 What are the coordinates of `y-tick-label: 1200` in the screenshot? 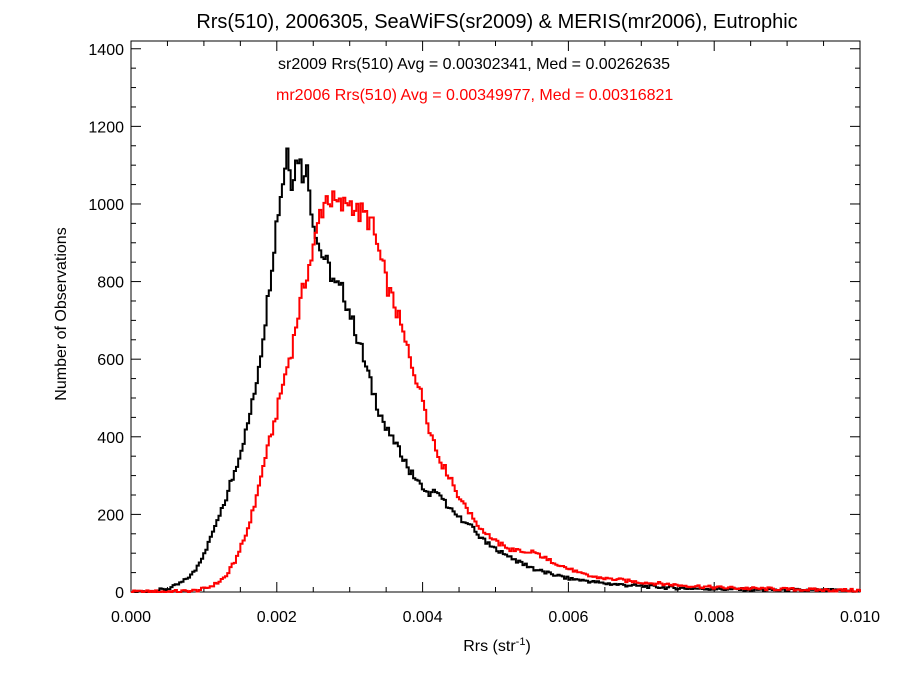 It's located at (106, 127).